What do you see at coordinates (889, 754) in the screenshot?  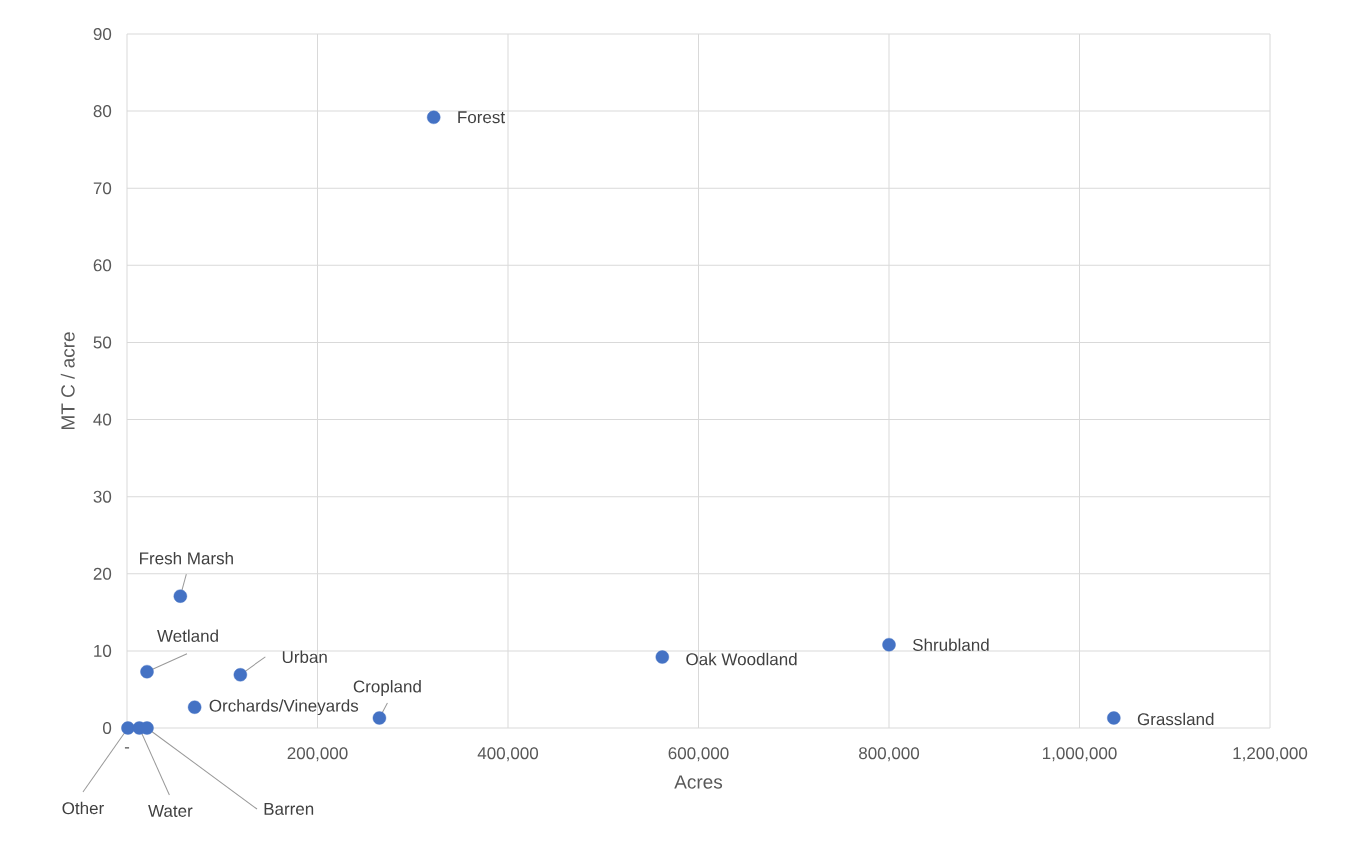 I see `x-tick-label: 800,000` at bounding box center [889, 754].